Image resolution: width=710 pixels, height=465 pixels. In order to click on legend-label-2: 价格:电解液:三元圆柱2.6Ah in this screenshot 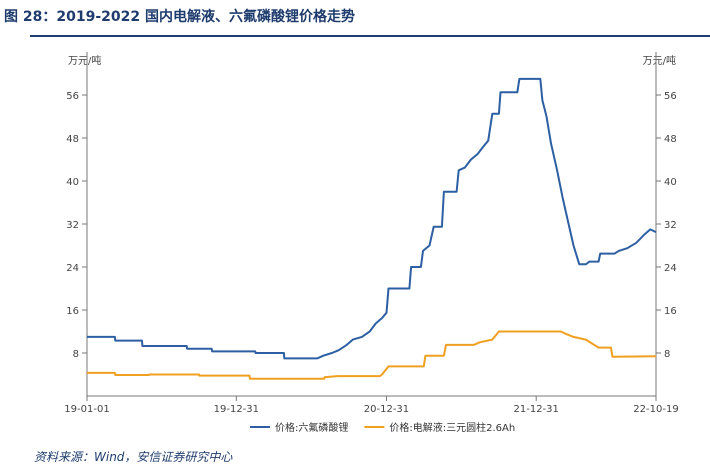, I will do `click(452, 427)`.